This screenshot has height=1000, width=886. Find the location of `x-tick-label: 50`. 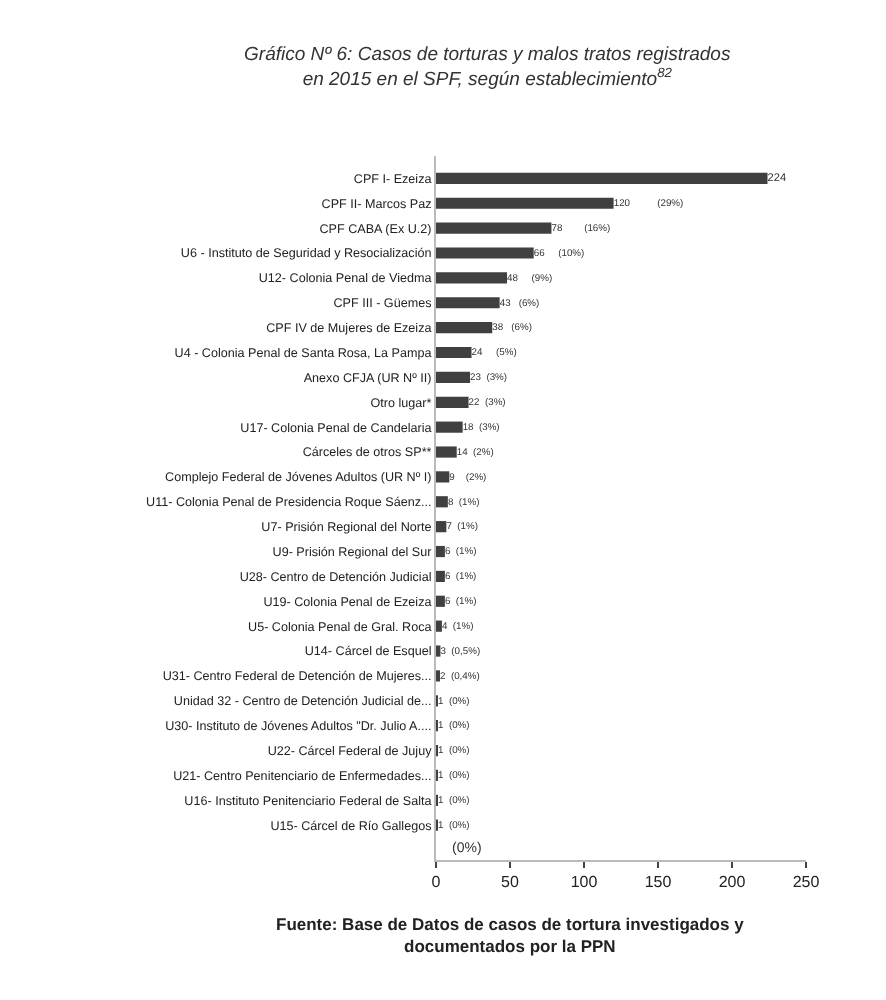

x-tick-label: 50 is located at coordinates (510, 882).